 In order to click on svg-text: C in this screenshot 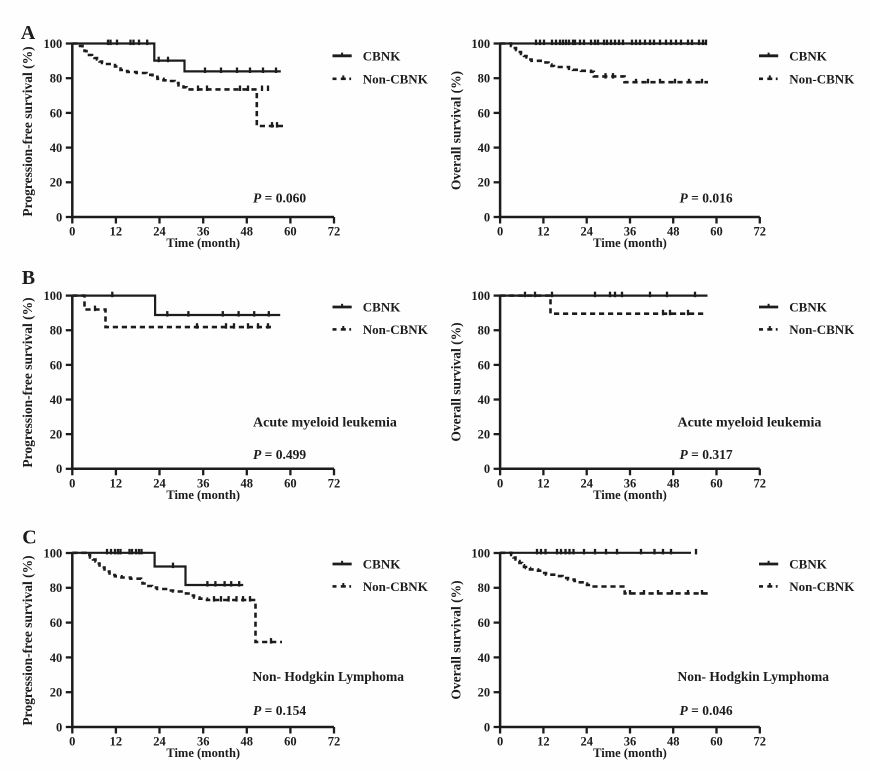, I will do `click(29, 538)`.